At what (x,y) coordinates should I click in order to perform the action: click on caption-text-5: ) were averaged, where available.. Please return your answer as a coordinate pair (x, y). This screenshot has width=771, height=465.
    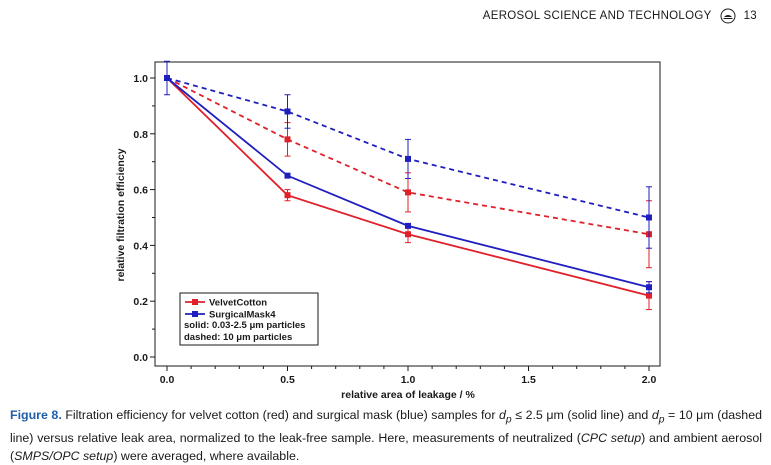
    Looking at the image, I should click on (206, 456).